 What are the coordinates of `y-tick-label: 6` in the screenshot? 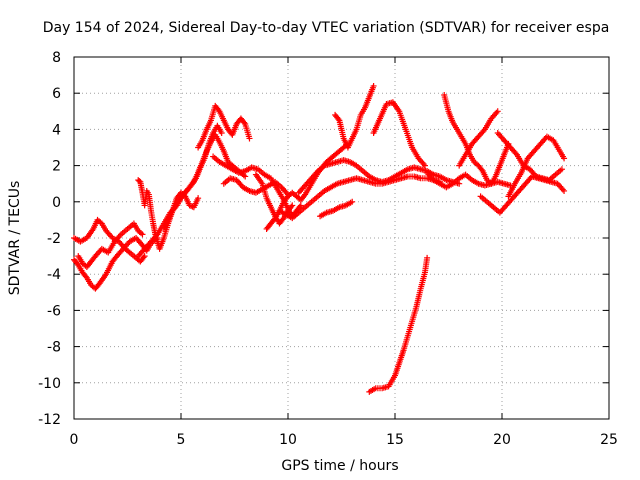 It's located at (56, 94).